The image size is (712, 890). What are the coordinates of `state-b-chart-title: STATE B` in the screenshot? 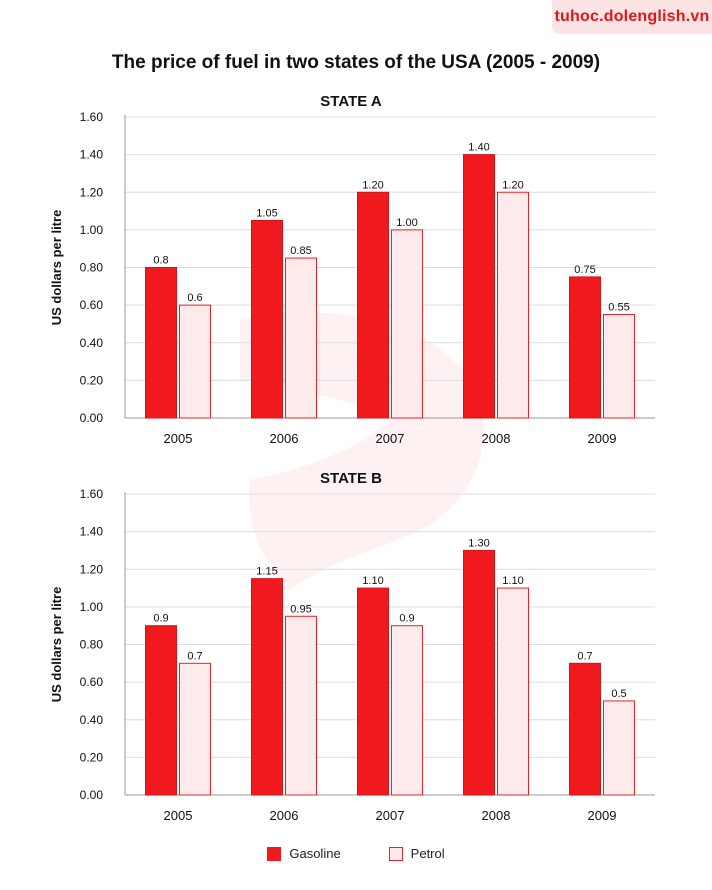 It's located at (351, 478).